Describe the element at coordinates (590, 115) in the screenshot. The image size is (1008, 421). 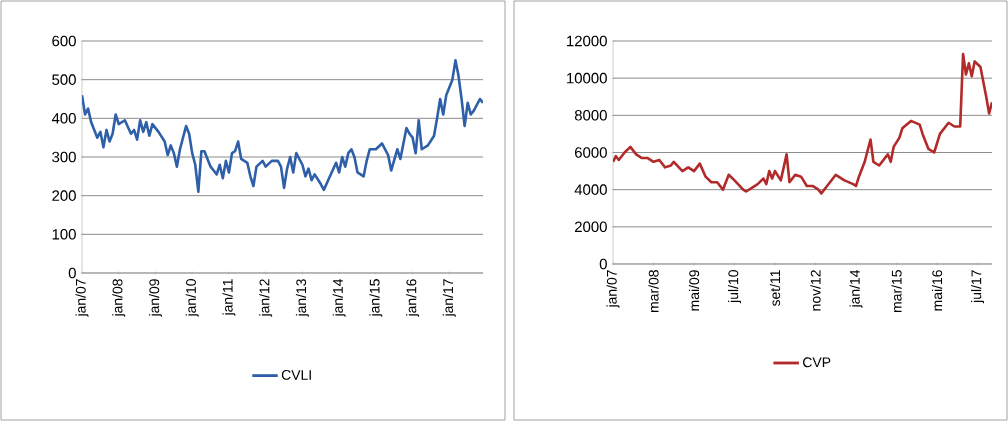
I see `y-tick-label: 8000` at that location.